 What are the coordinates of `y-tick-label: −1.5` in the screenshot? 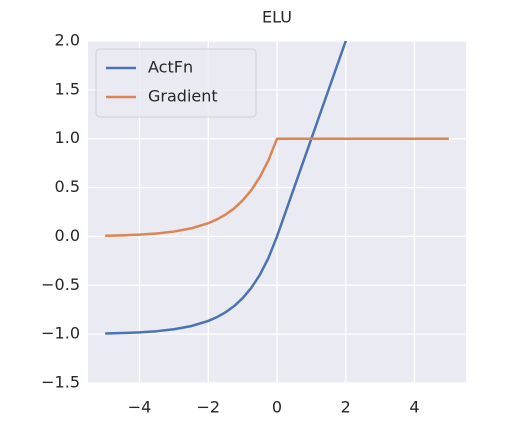 It's located at (60, 382).